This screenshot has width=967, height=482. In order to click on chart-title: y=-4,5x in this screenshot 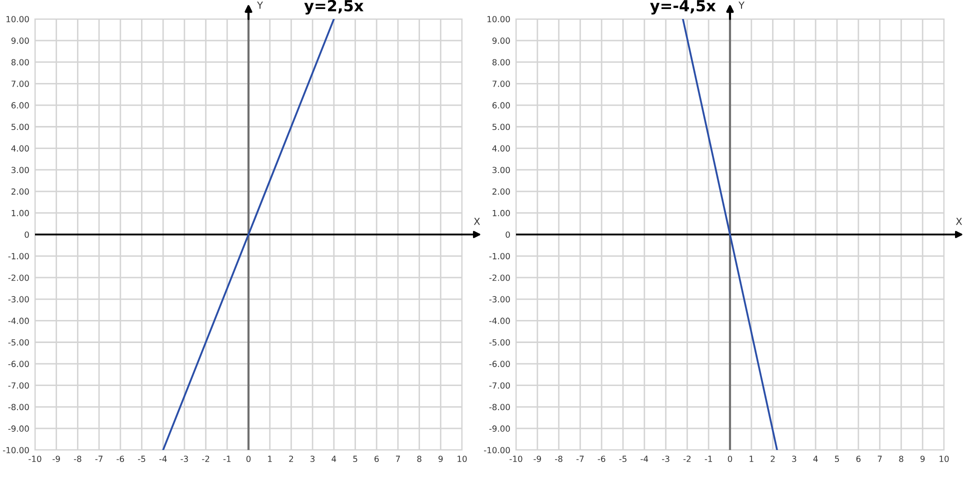, I will do `click(683, 7)`.